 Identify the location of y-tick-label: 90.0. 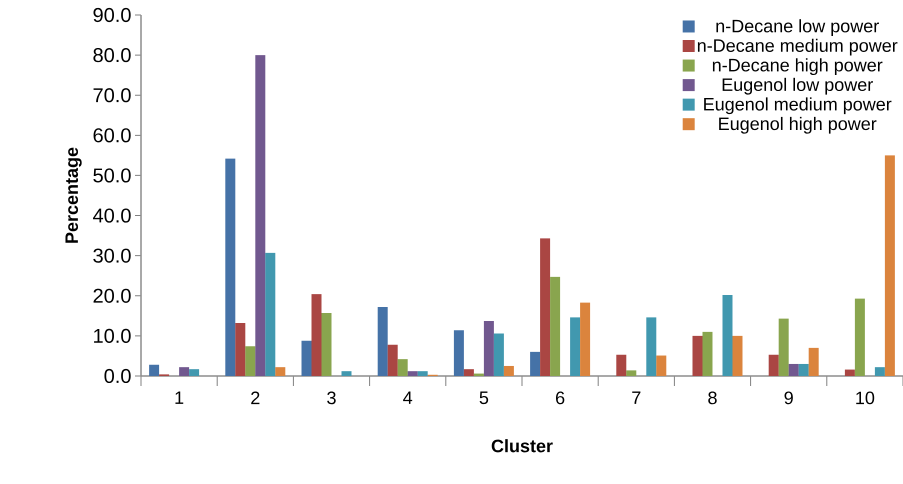
(112, 15).